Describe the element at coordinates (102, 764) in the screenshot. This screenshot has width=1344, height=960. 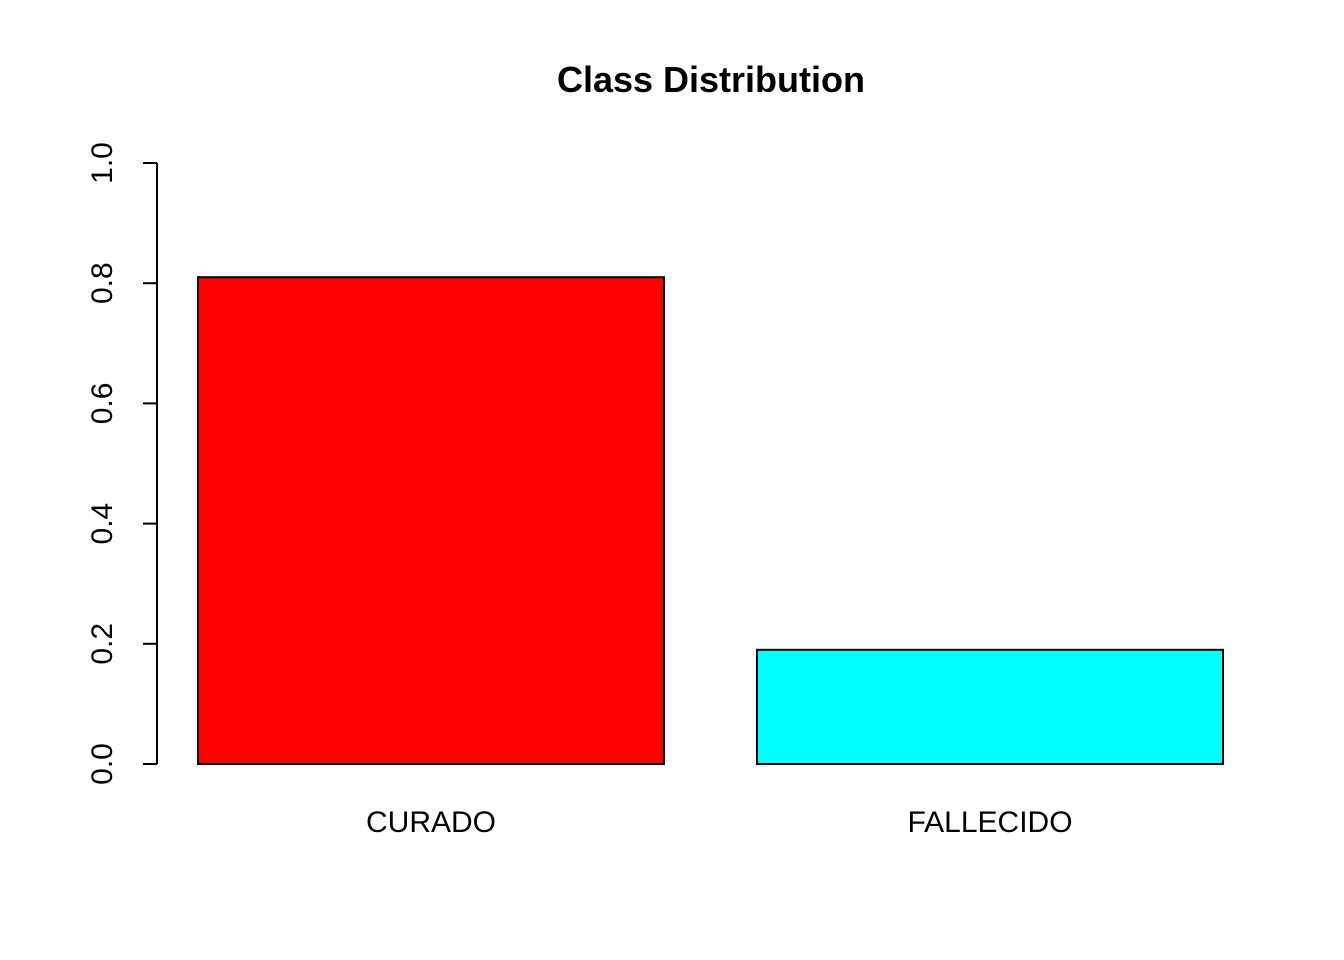
I see `y-tick-label: 0.0` at that location.